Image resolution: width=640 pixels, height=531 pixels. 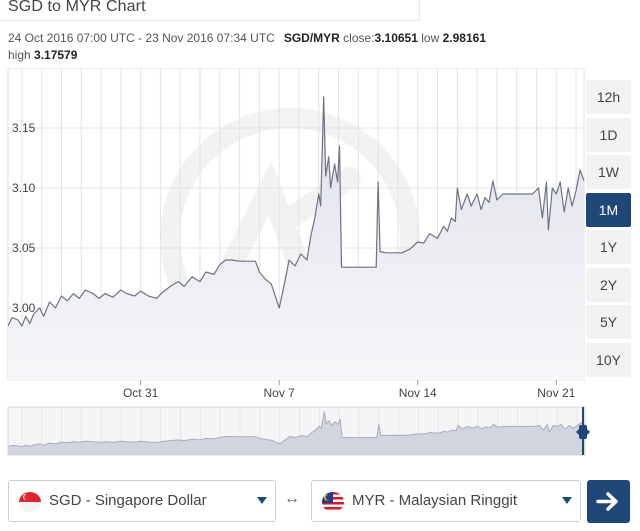 I want to click on range-button-10y: 10Y, so click(x=608, y=359).